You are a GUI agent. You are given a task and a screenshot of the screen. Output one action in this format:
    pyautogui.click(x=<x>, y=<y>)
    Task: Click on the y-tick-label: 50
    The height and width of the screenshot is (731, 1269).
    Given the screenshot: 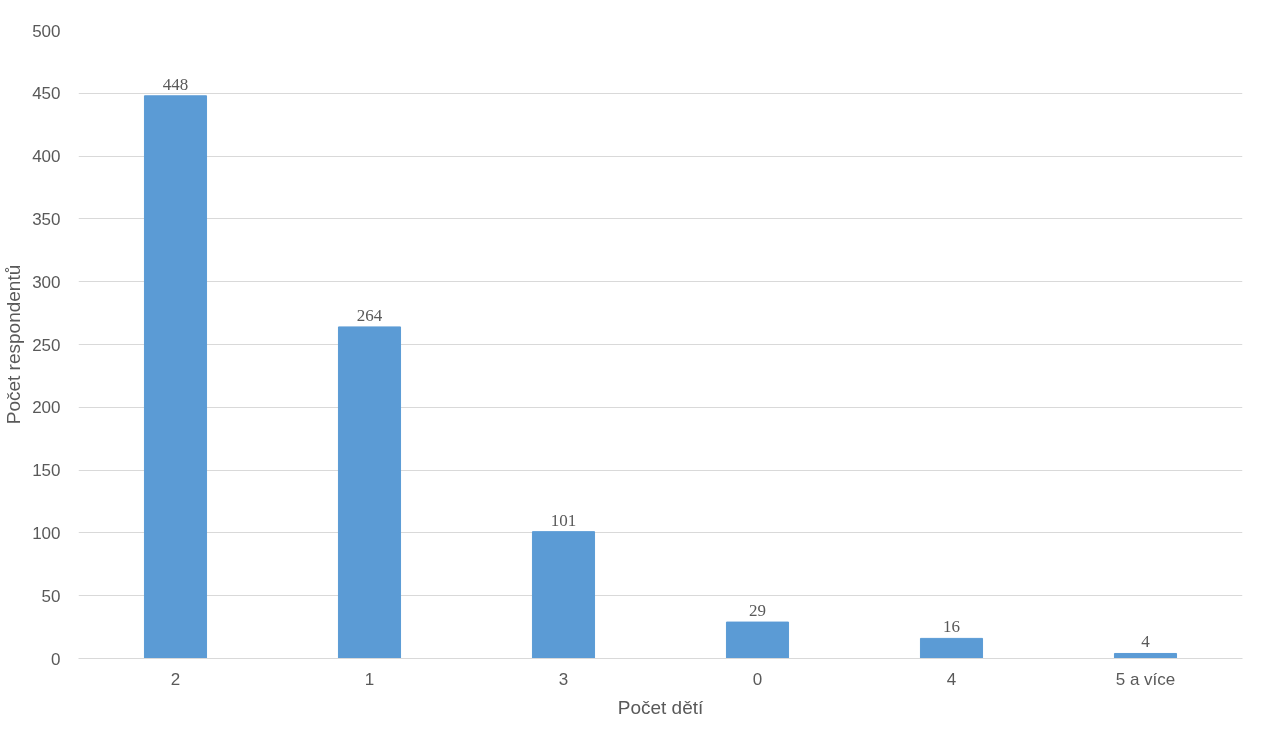 What is the action you would take?
    pyautogui.click(x=51, y=596)
    